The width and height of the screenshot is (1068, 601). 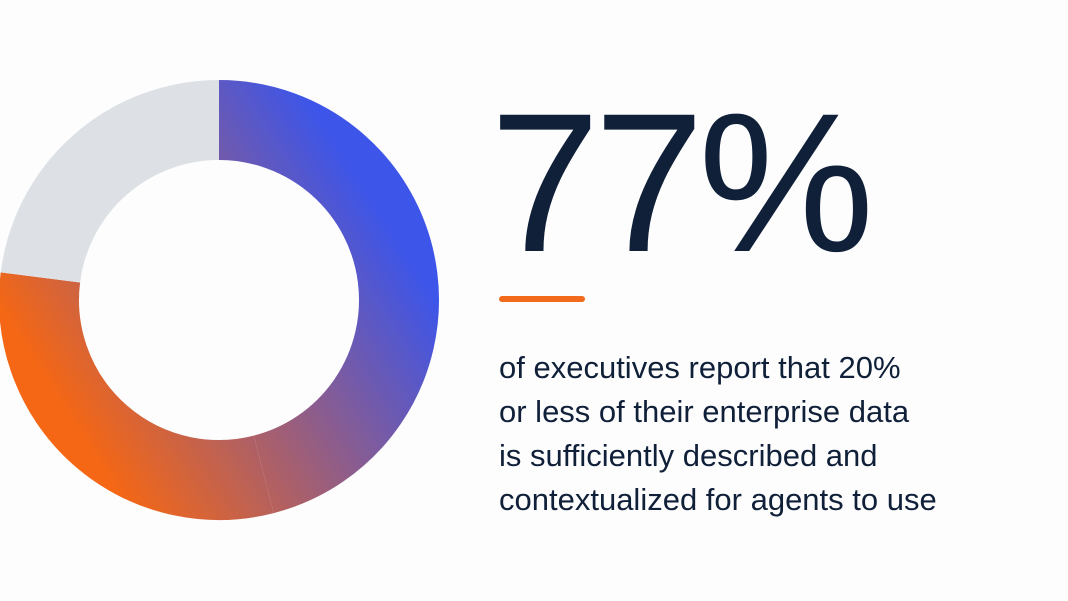 I want to click on description-line: contextualized for agents to use, so click(x=718, y=499).